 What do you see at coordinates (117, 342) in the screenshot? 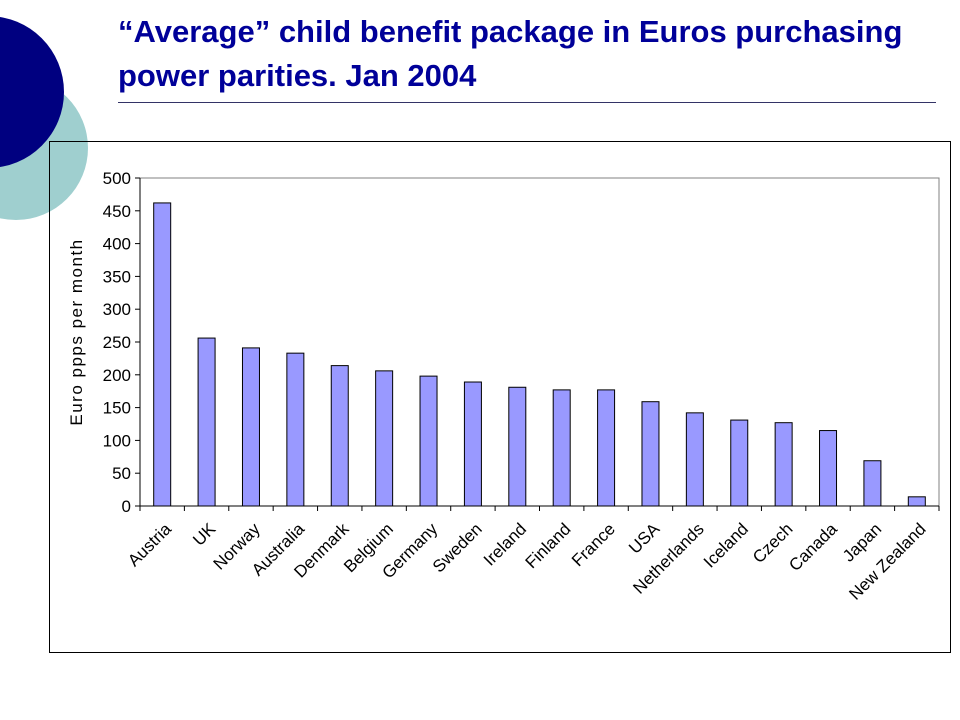
I see `y-tick-label: 250` at bounding box center [117, 342].